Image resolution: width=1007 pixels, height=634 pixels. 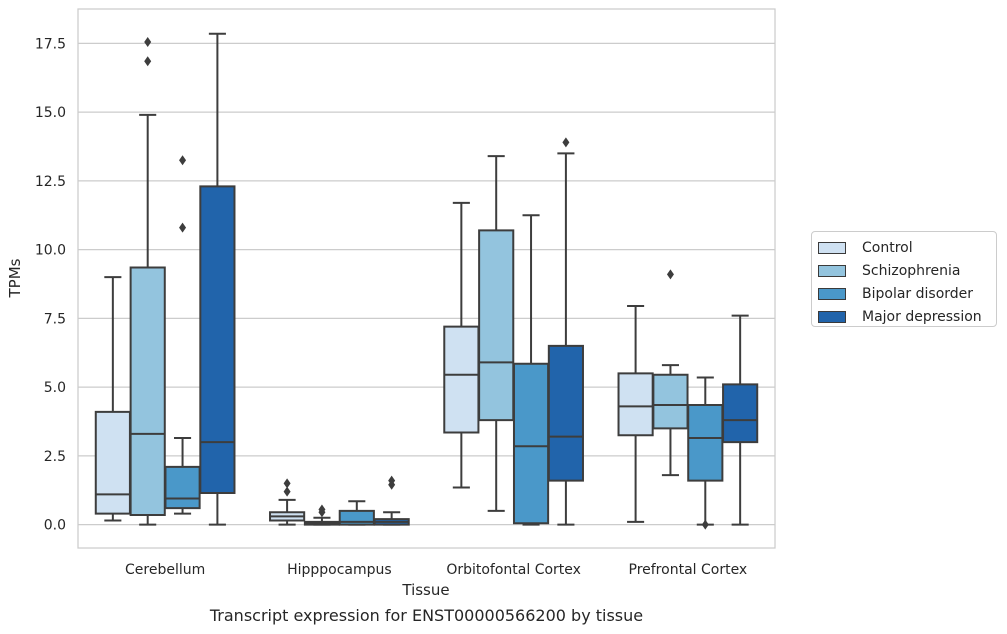 What do you see at coordinates (55, 319) in the screenshot?
I see `y-tick-label: 7.5` at bounding box center [55, 319].